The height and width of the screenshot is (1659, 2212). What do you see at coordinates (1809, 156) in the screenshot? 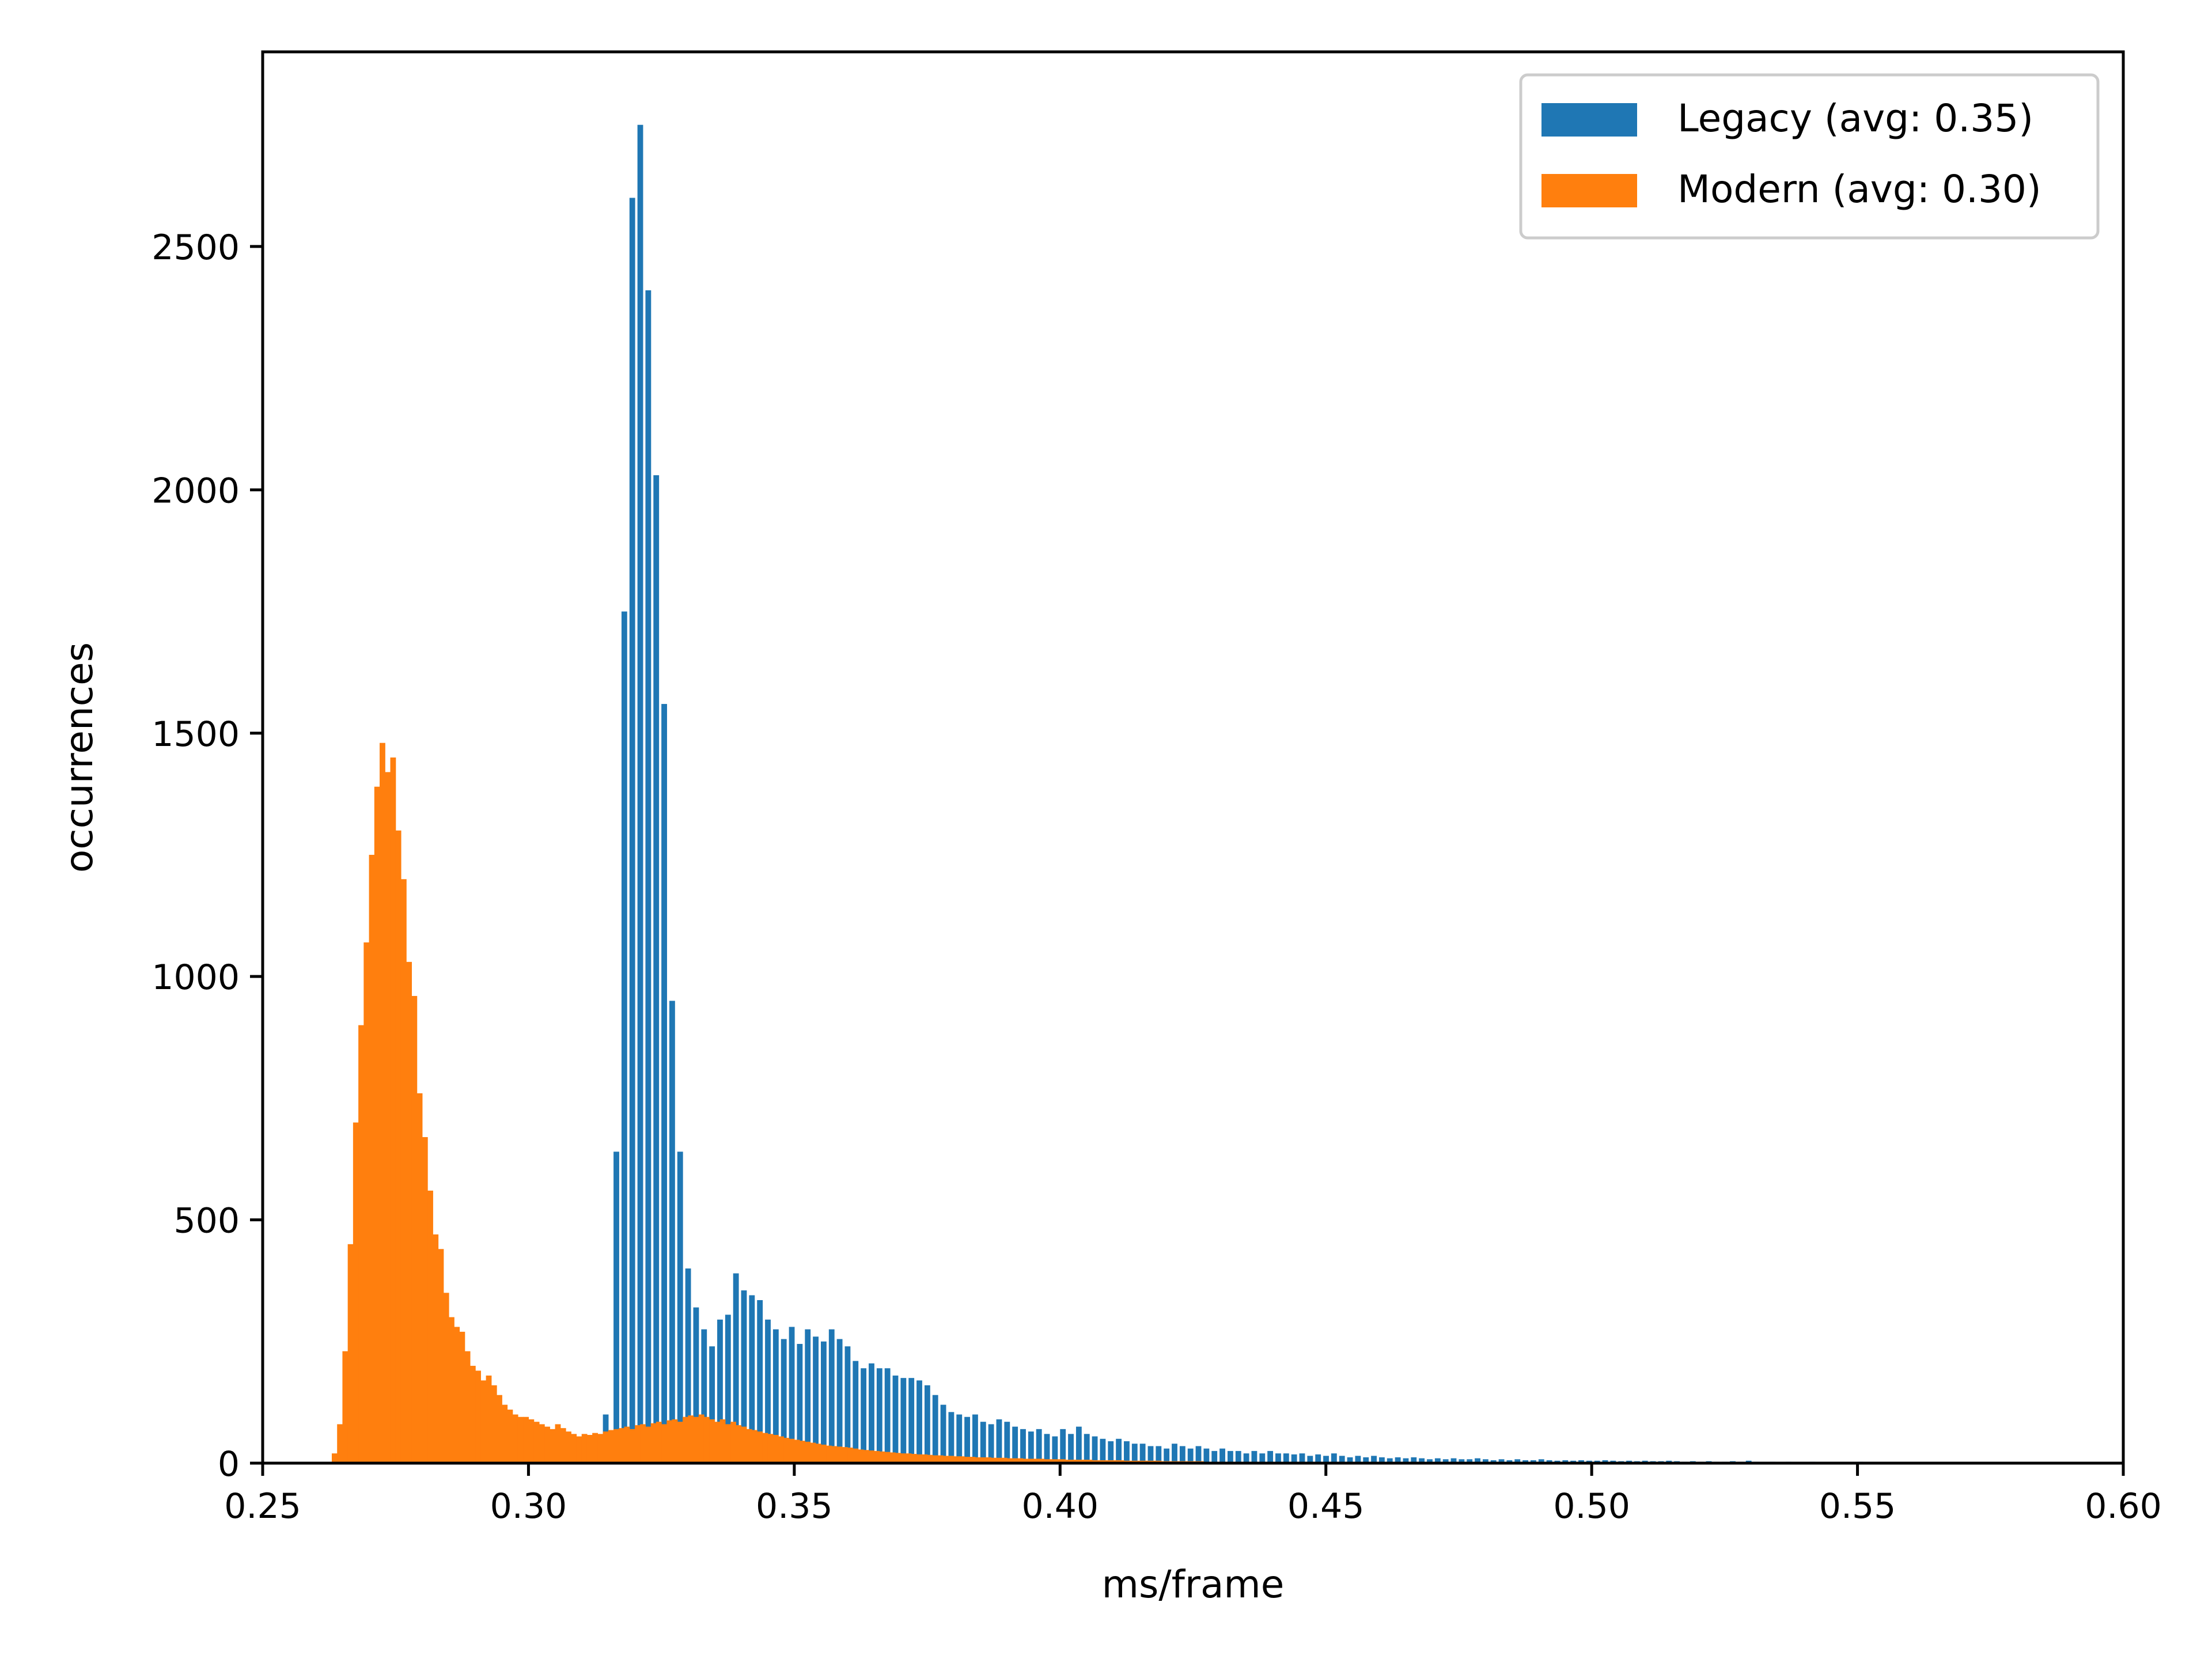
I see `legend: Legacy (avg: 0.35) Modern (avg: 0.30)` at bounding box center [1809, 156].